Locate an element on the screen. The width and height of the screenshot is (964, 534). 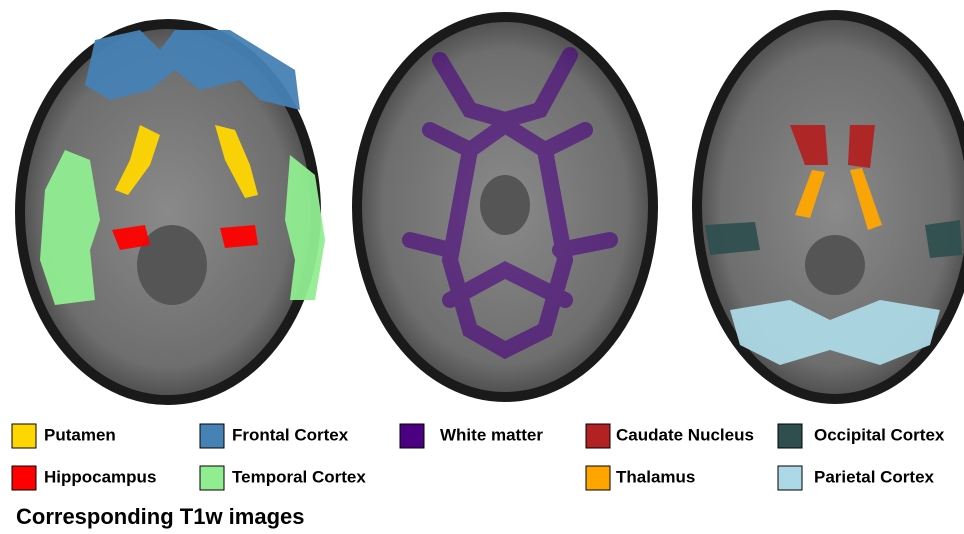
legend-label: Thalamus is located at coordinates (655, 476).